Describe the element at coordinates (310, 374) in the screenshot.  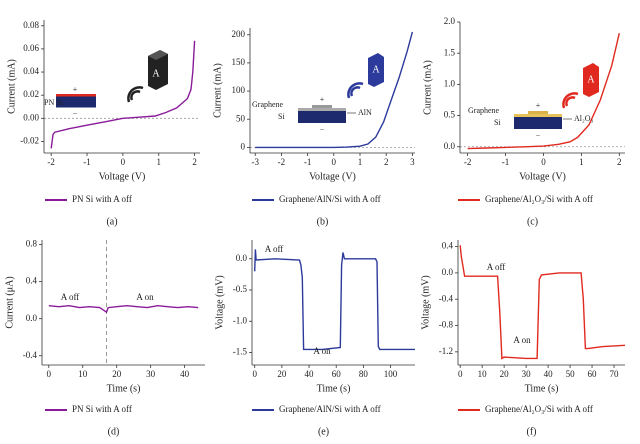
I see `x-tick-label: 40` at that location.